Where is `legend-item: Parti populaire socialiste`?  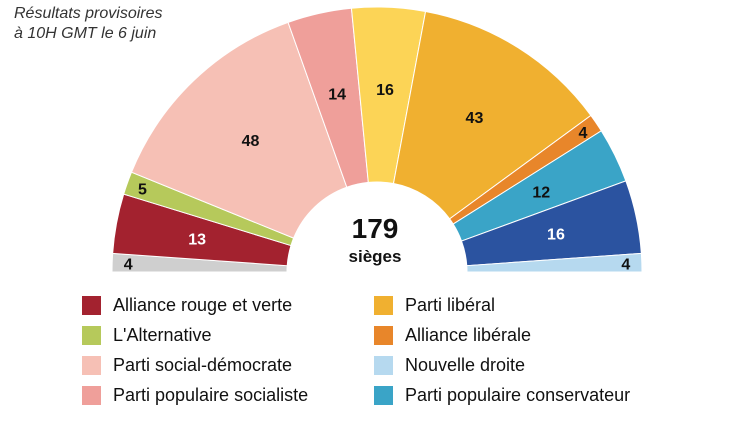
legend-item: Parti populaire socialiste is located at coordinates (195, 395).